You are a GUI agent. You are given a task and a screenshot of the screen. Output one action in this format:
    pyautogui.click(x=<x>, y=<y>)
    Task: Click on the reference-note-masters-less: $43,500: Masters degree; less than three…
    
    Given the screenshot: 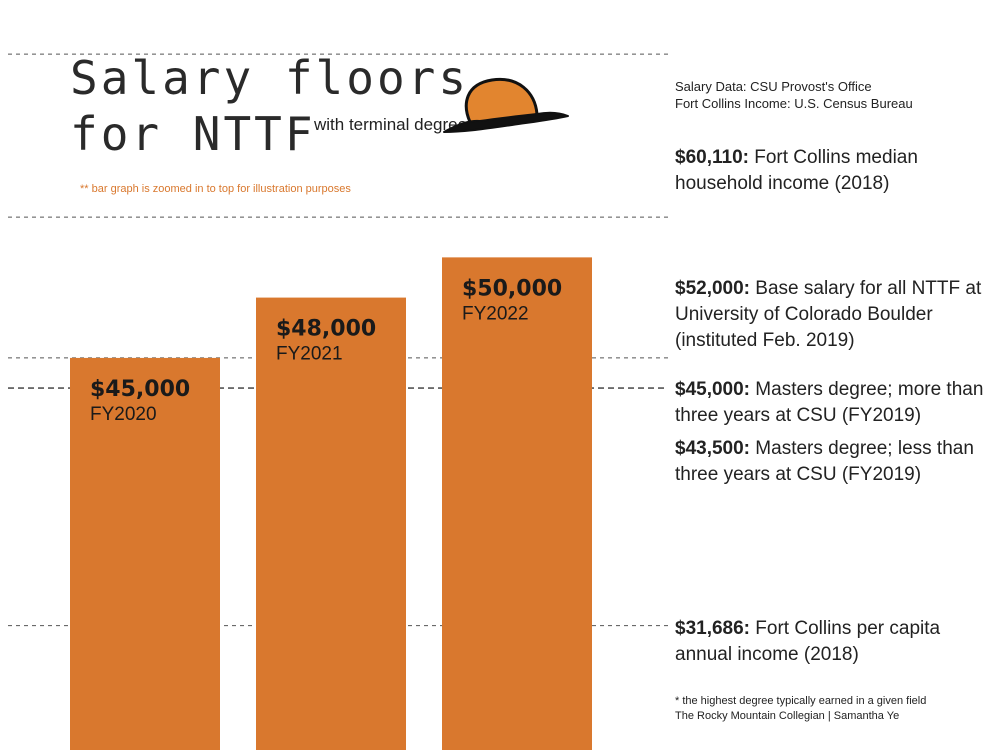 What is the action you would take?
    pyautogui.click(x=835, y=462)
    